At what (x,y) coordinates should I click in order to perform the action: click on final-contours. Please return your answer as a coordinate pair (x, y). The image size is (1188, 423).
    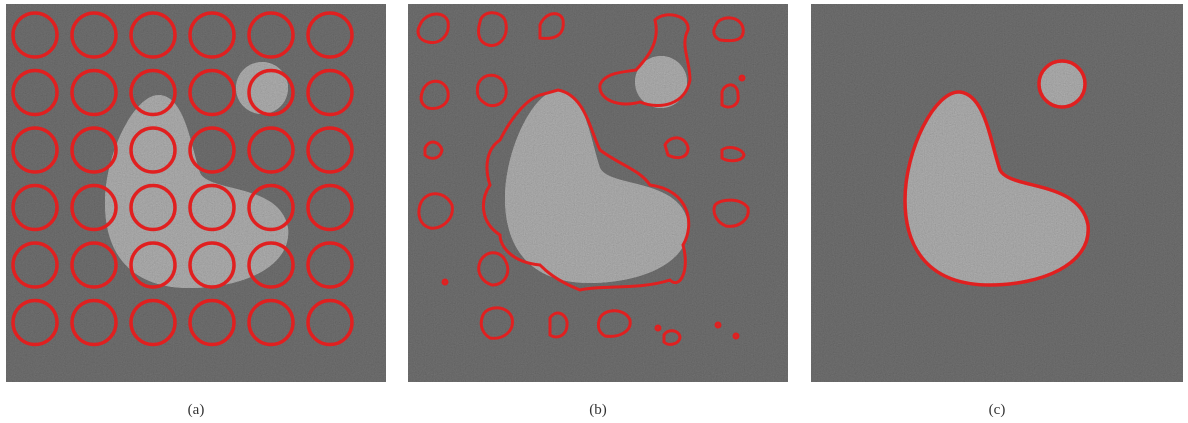
    Looking at the image, I should click on (996, 173).